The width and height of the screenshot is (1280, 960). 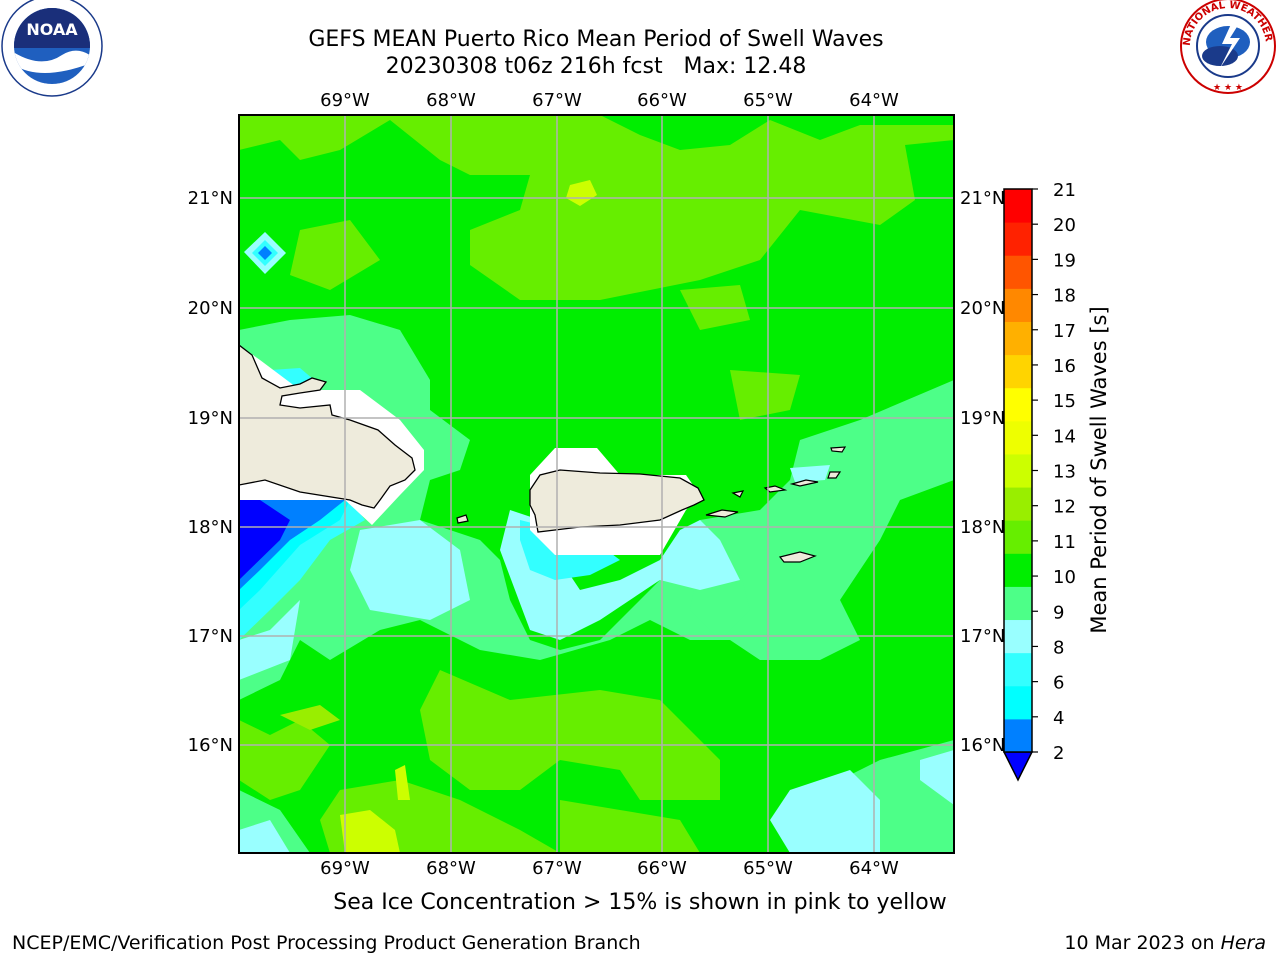 I want to click on lon-labels-top: 69°W 68°W 67°W 66°W 65°W 64°W, so click(x=609, y=100).